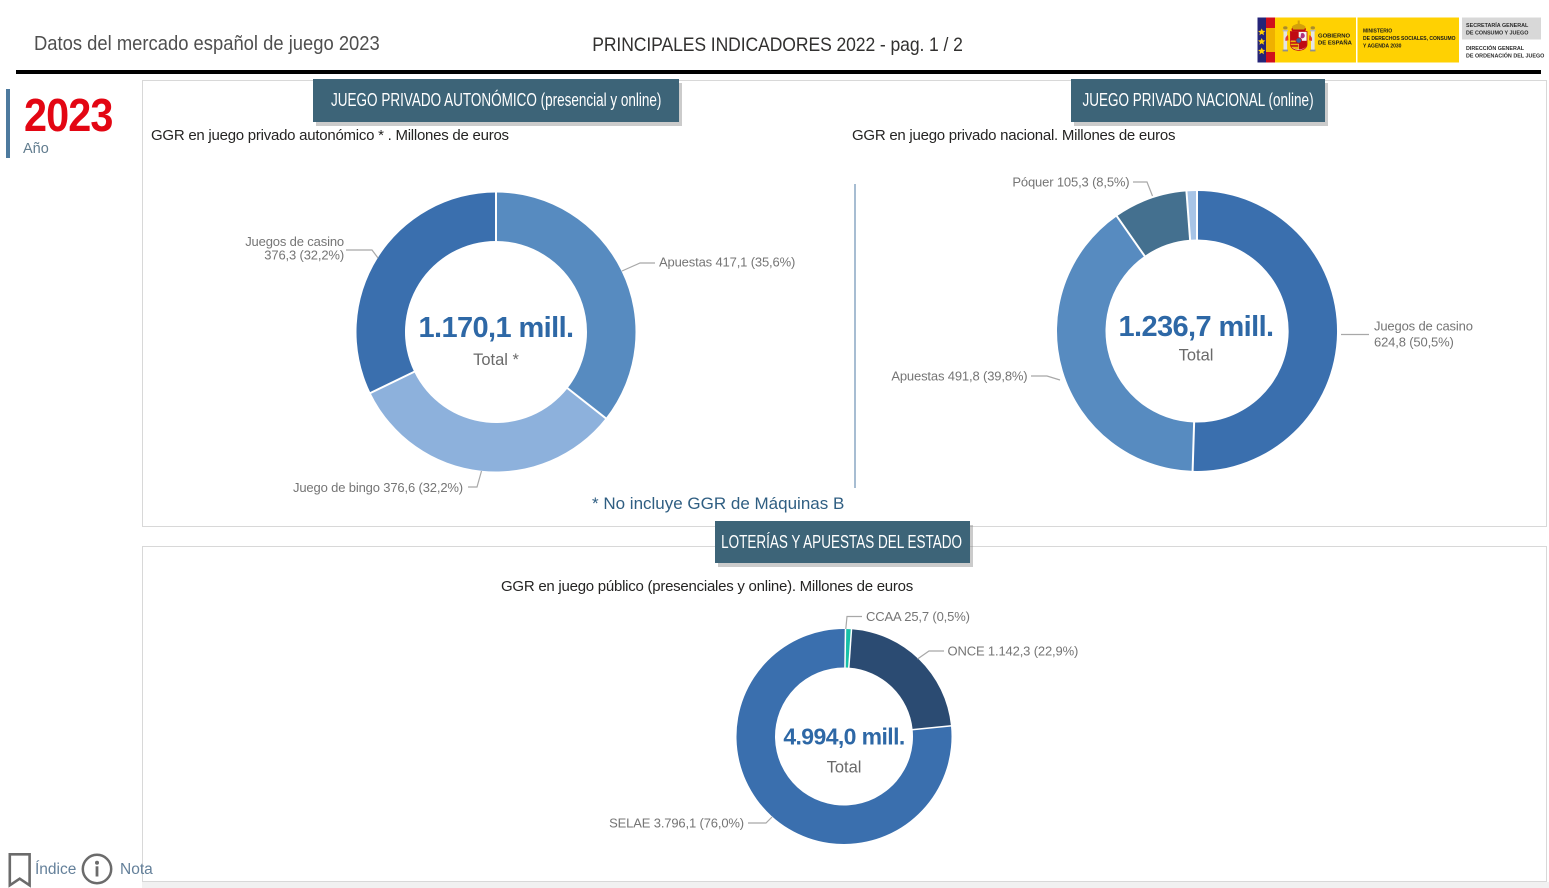  What do you see at coordinates (1013, 651) in the screenshot?
I see `svg-text: ONCE 1.142,3 (22,9%)` at bounding box center [1013, 651].